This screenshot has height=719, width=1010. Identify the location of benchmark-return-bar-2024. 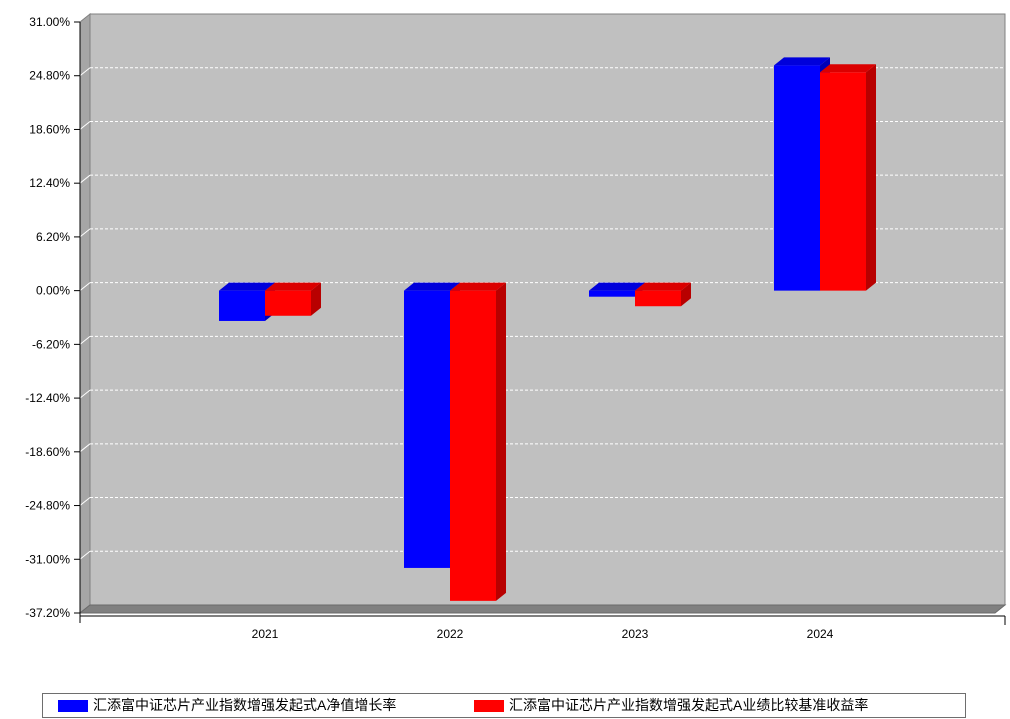
(848, 177).